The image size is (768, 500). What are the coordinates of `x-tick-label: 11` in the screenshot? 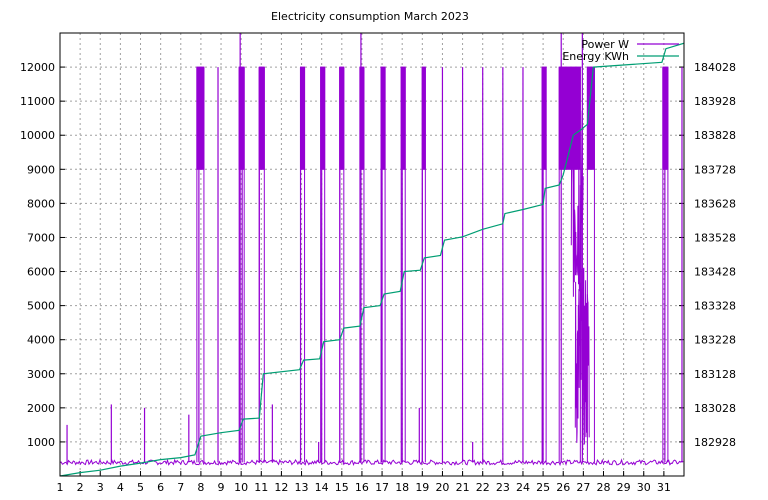 It's located at (261, 487).